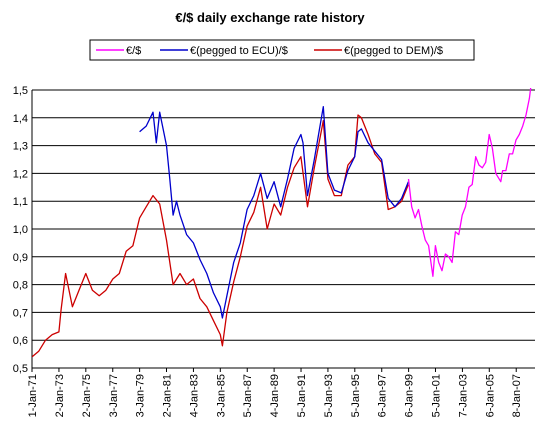 The width and height of the screenshot is (542, 437). What do you see at coordinates (114, 395) in the screenshot?
I see `x-tick-label: 3-Jan-77` at bounding box center [114, 395].